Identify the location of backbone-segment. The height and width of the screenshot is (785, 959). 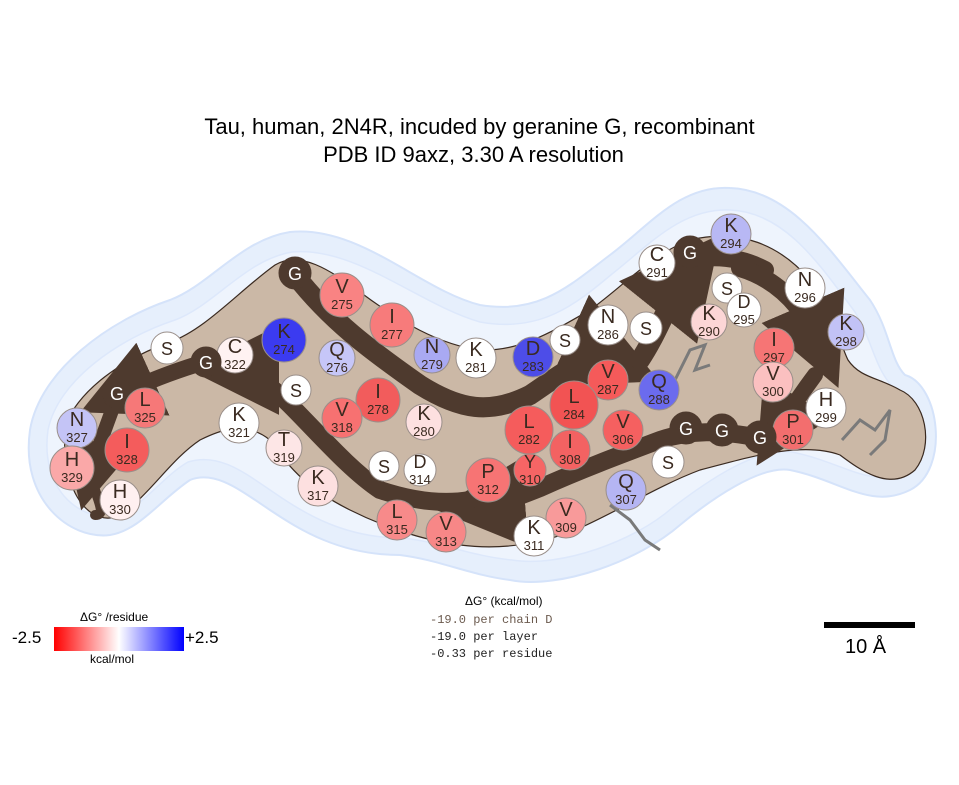
(472, 341).